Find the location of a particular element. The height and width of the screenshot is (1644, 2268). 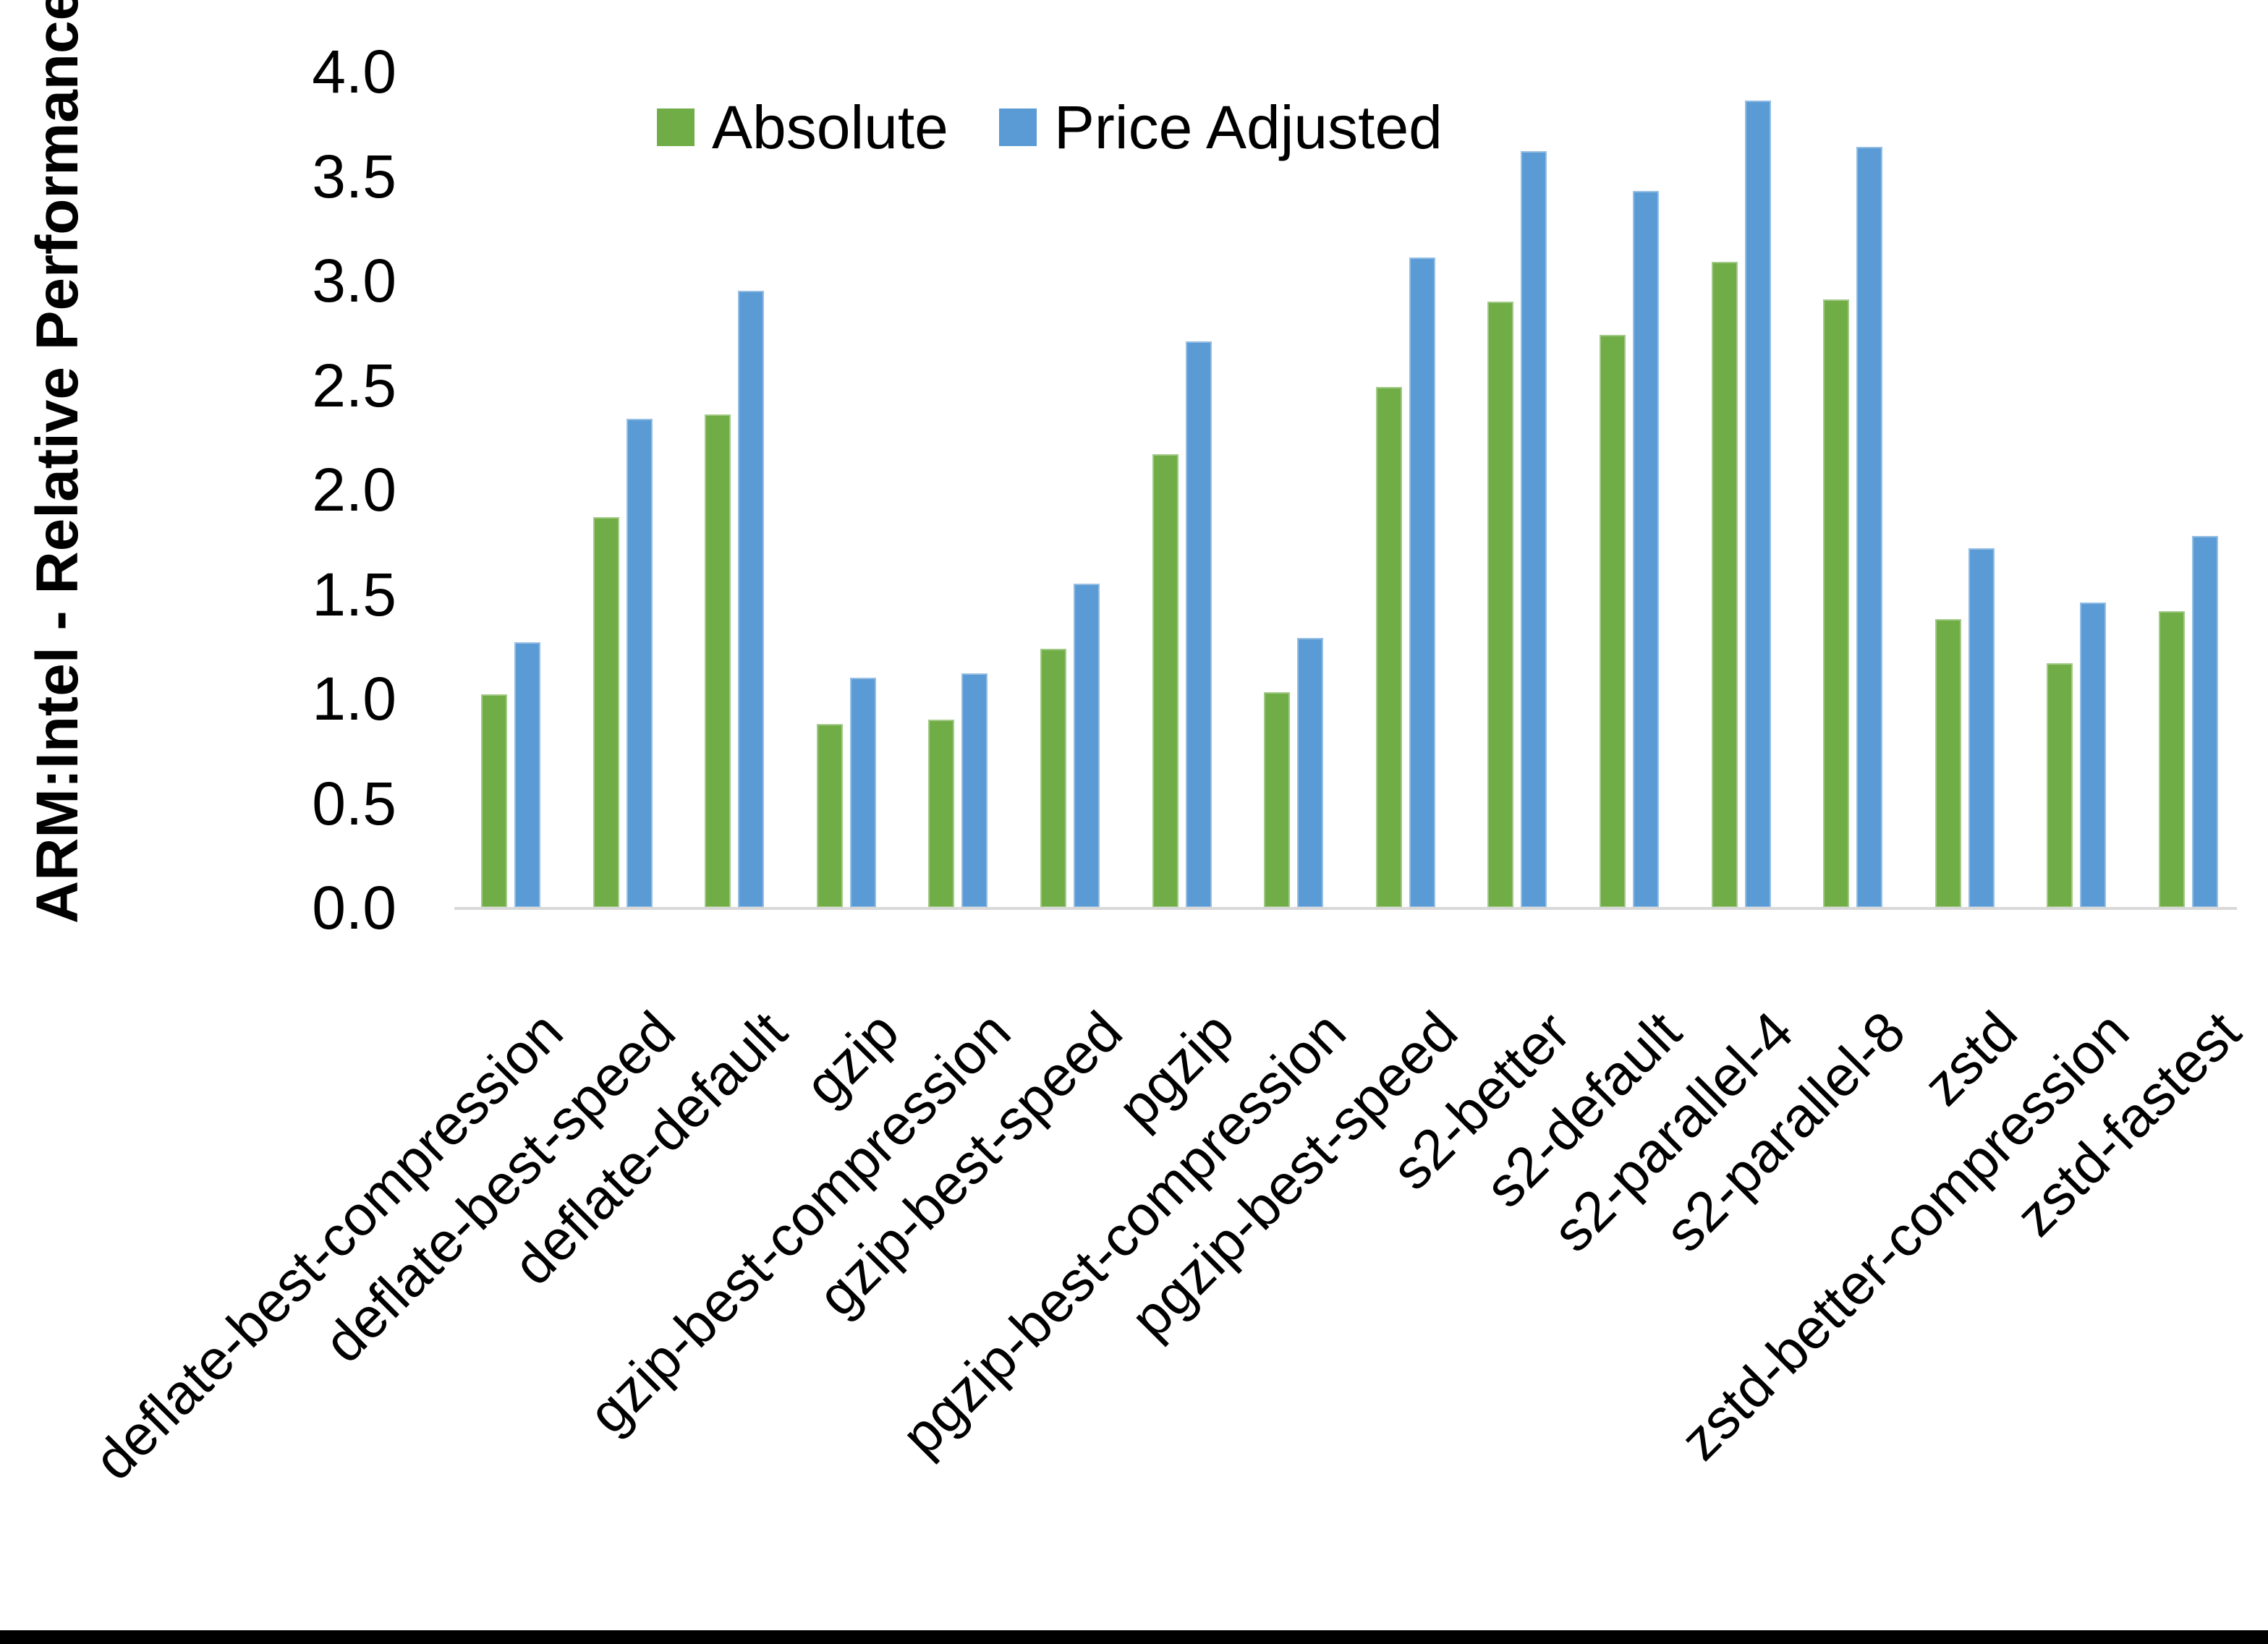

x-category-label: deflate-best-compression is located at coordinates (328, 1245).